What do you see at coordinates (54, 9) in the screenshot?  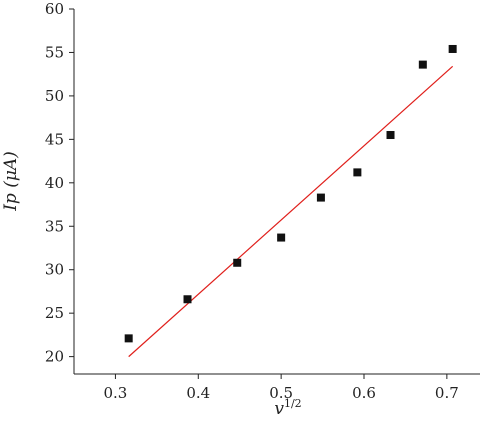 I see `y-tick-label: 60` at bounding box center [54, 9].